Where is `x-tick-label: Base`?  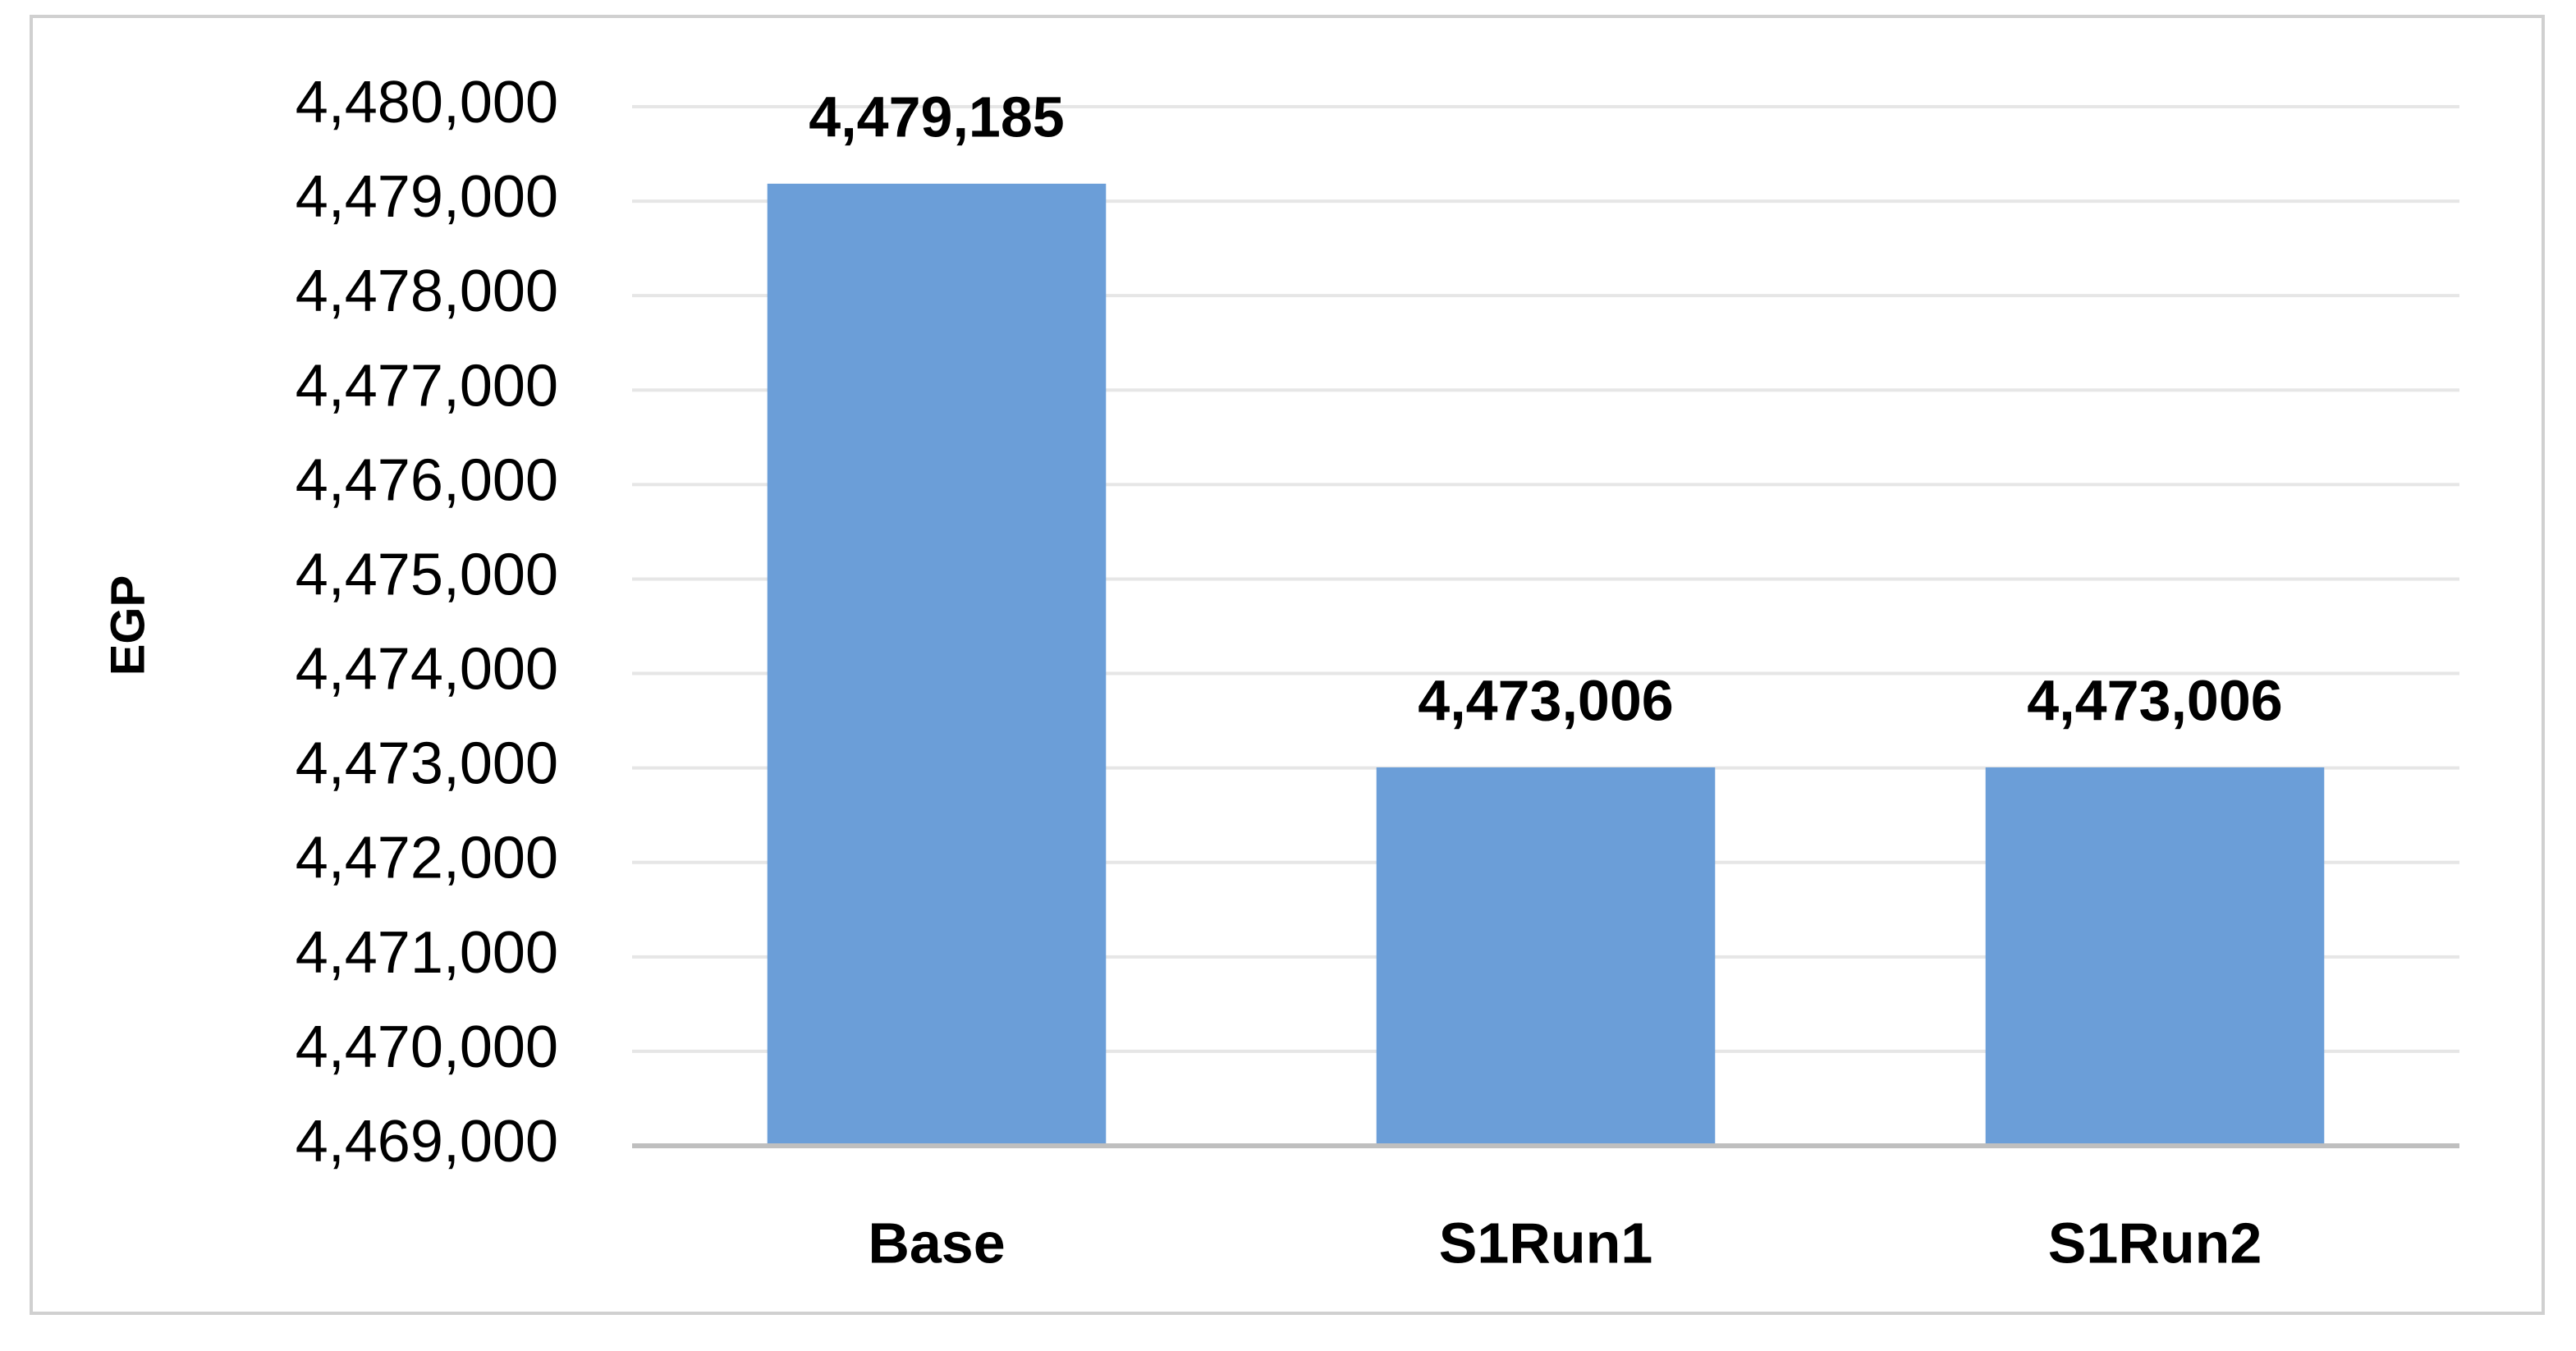 x-tick-label: Base is located at coordinates (937, 1243).